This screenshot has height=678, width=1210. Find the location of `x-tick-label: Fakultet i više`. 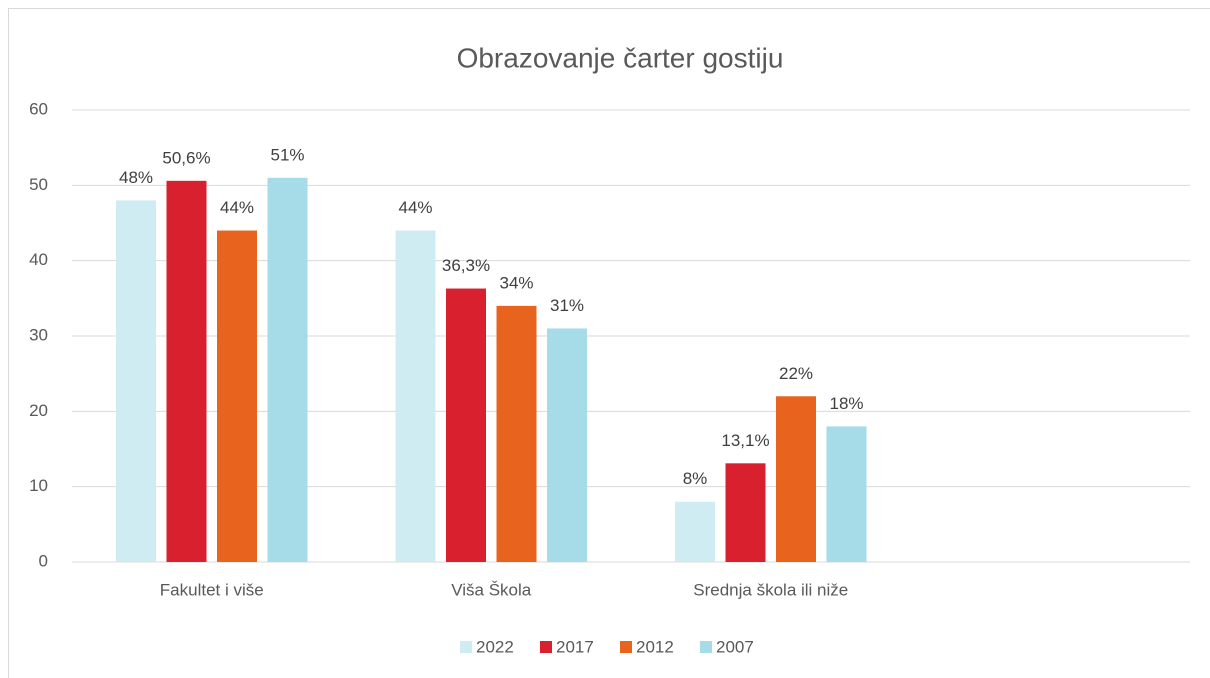

x-tick-label: Fakultet i više is located at coordinates (212, 589).